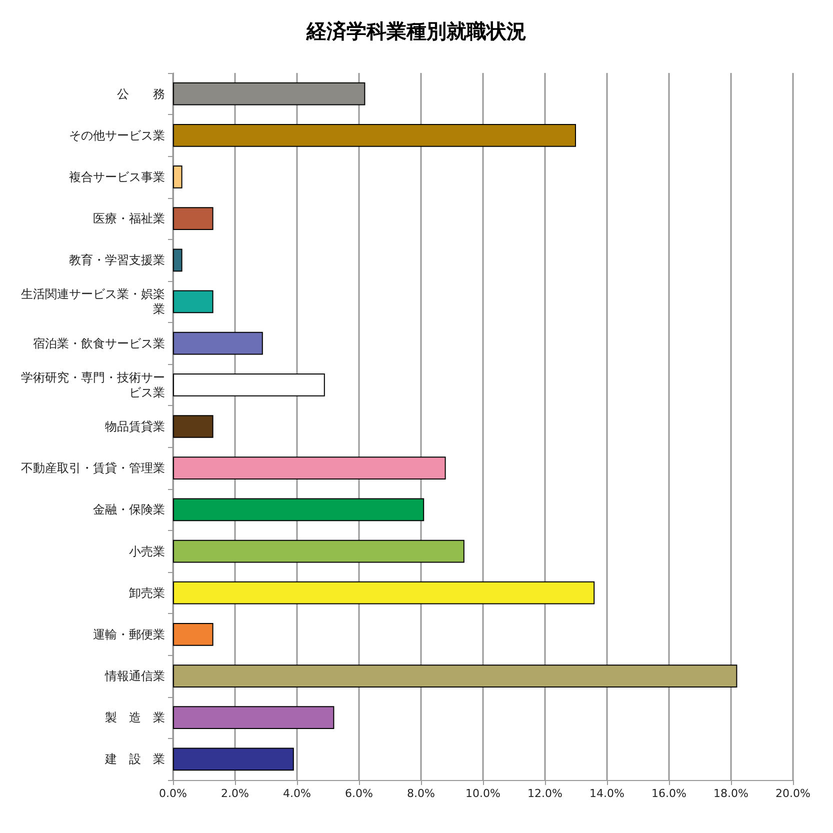 The image size is (833, 833). What do you see at coordinates (793, 793) in the screenshot?
I see `x-tick-label: 20.0%` at bounding box center [793, 793].